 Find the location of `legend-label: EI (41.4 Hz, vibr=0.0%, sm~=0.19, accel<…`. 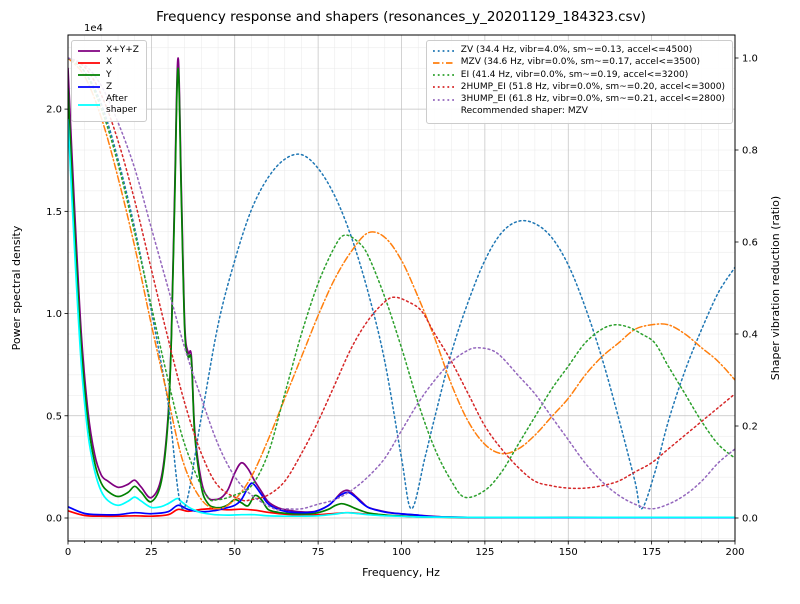

legend-label: EI (41.4 Hz, vibr=0.0%, sm~=0.19, accel<… is located at coordinates (574, 74).